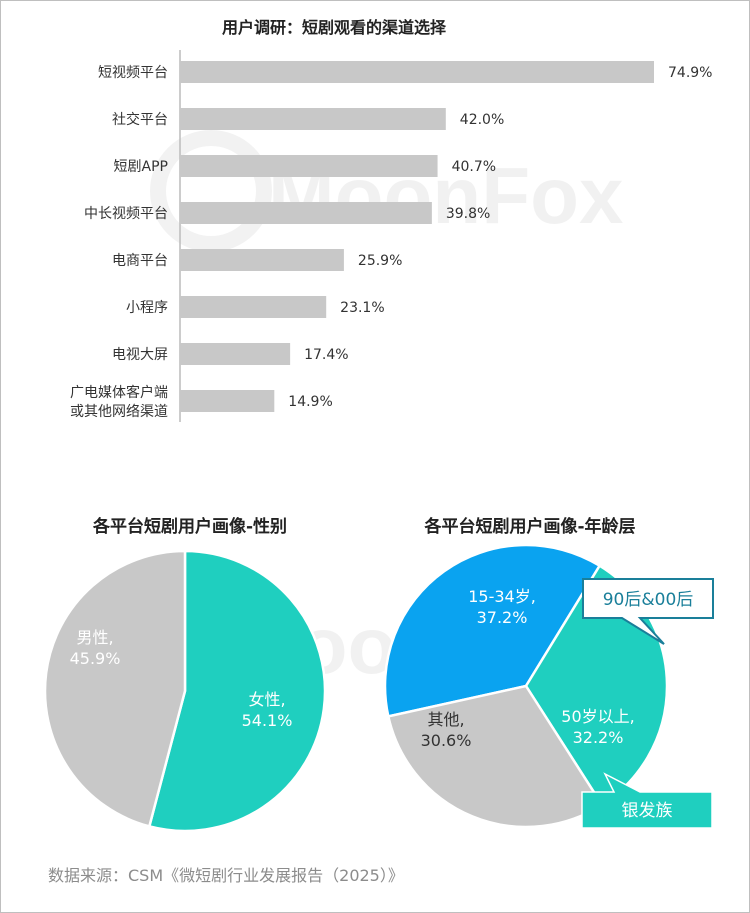  What do you see at coordinates (482, 120) in the screenshot?
I see `bar-value-label: 42.0%` at bounding box center [482, 120].